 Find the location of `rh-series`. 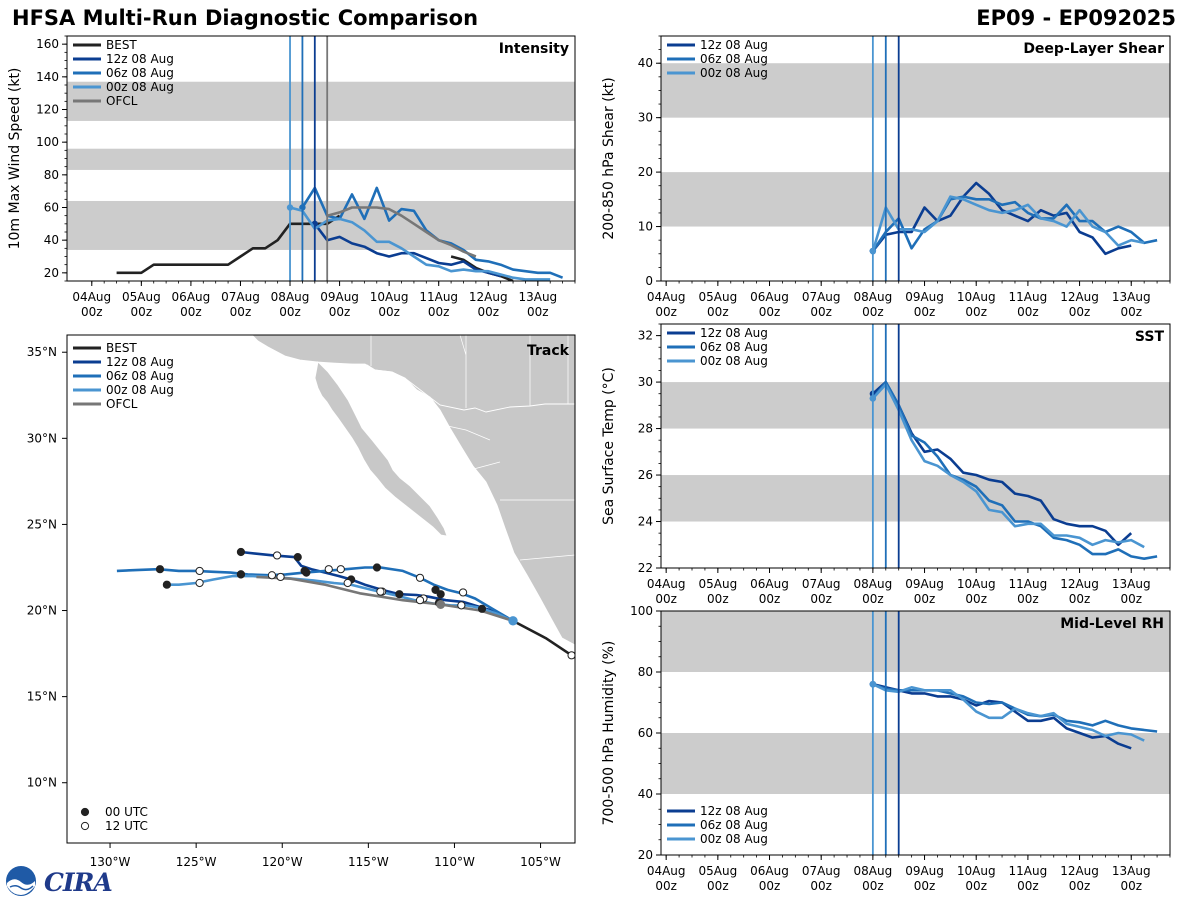

rh-series is located at coordinates (1013, 715).